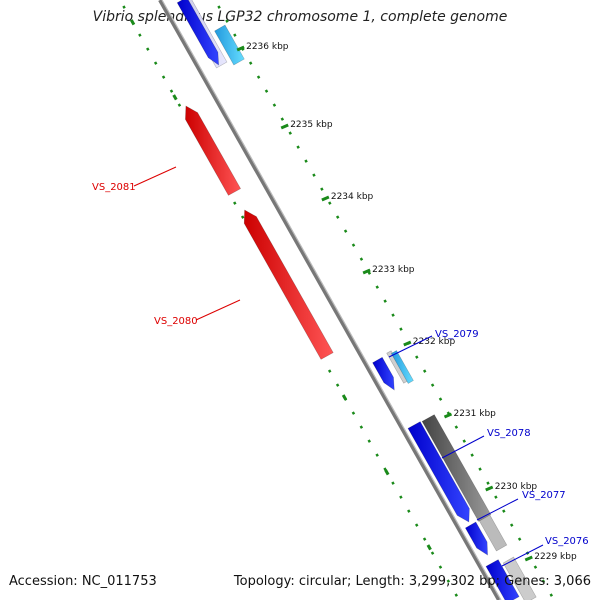 The image size is (600, 600). I want to click on gene-label-vs-2079: VS_2079, so click(457, 334).